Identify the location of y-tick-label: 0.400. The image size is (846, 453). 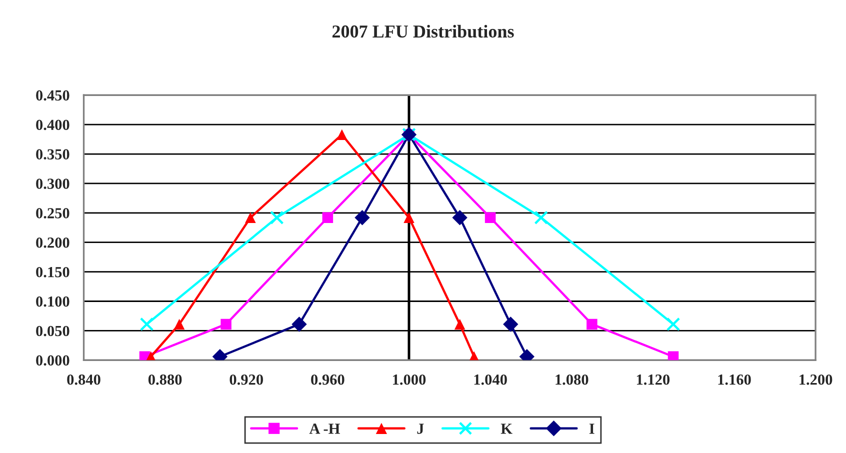
(53, 125).